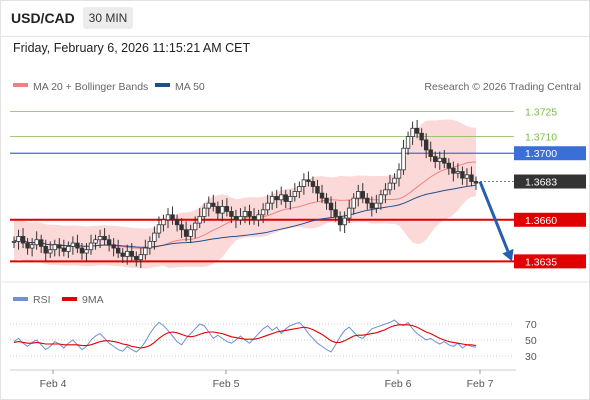 This screenshot has width=590, height=400. I want to click on level-labels-layer: 1.3725 1.3710 1.3700 1.3683 1.3660 1.3635, so click(550, 188).